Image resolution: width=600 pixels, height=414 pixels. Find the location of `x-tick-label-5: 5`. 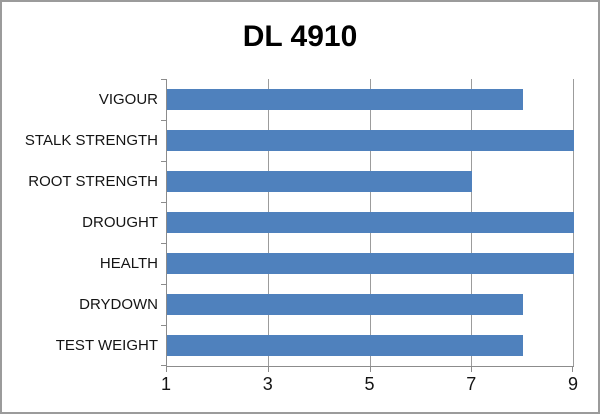

x-tick-label-5: 5 is located at coordinates (369, 384).